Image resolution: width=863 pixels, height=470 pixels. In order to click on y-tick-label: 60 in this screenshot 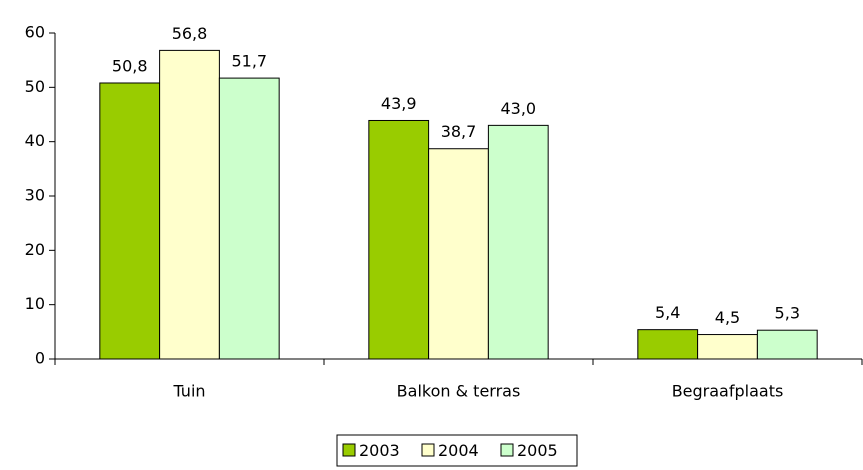, I will do `click(35, 32)`.